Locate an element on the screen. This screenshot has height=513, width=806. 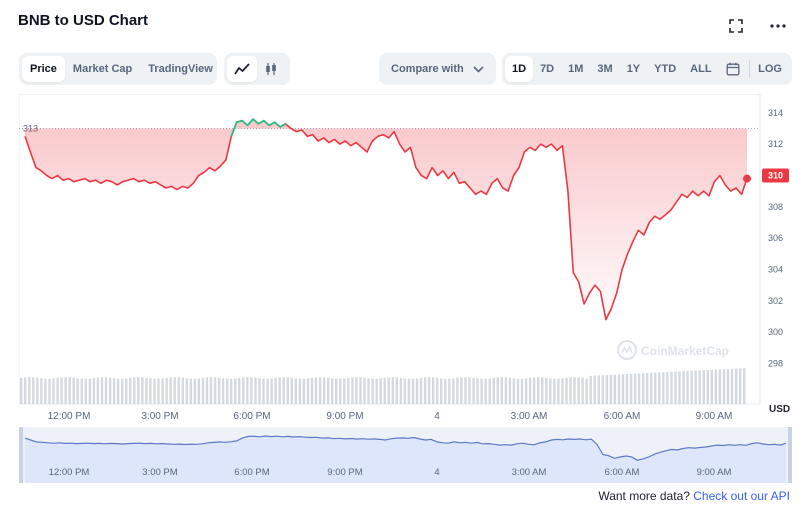
navigator-tick-label: 3:00 PM is located at coordinates (159, 472).